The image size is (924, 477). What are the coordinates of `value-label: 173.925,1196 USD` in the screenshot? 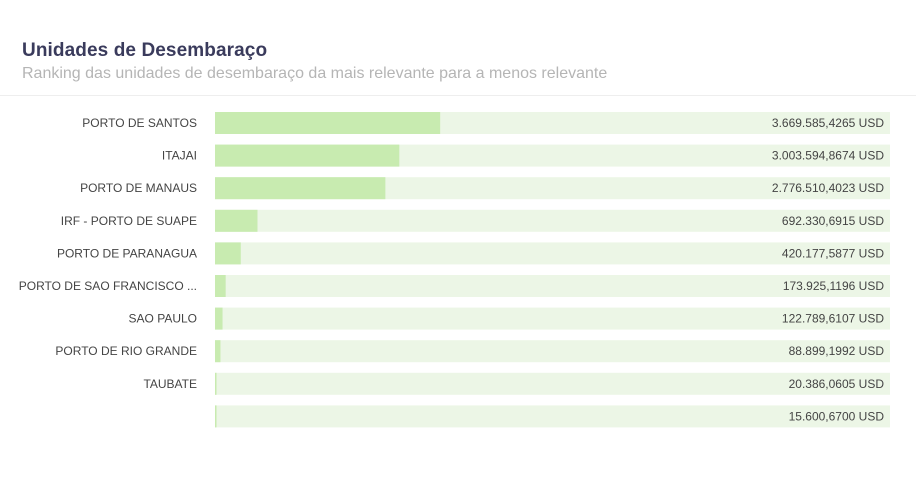 It's located at (834, 286).